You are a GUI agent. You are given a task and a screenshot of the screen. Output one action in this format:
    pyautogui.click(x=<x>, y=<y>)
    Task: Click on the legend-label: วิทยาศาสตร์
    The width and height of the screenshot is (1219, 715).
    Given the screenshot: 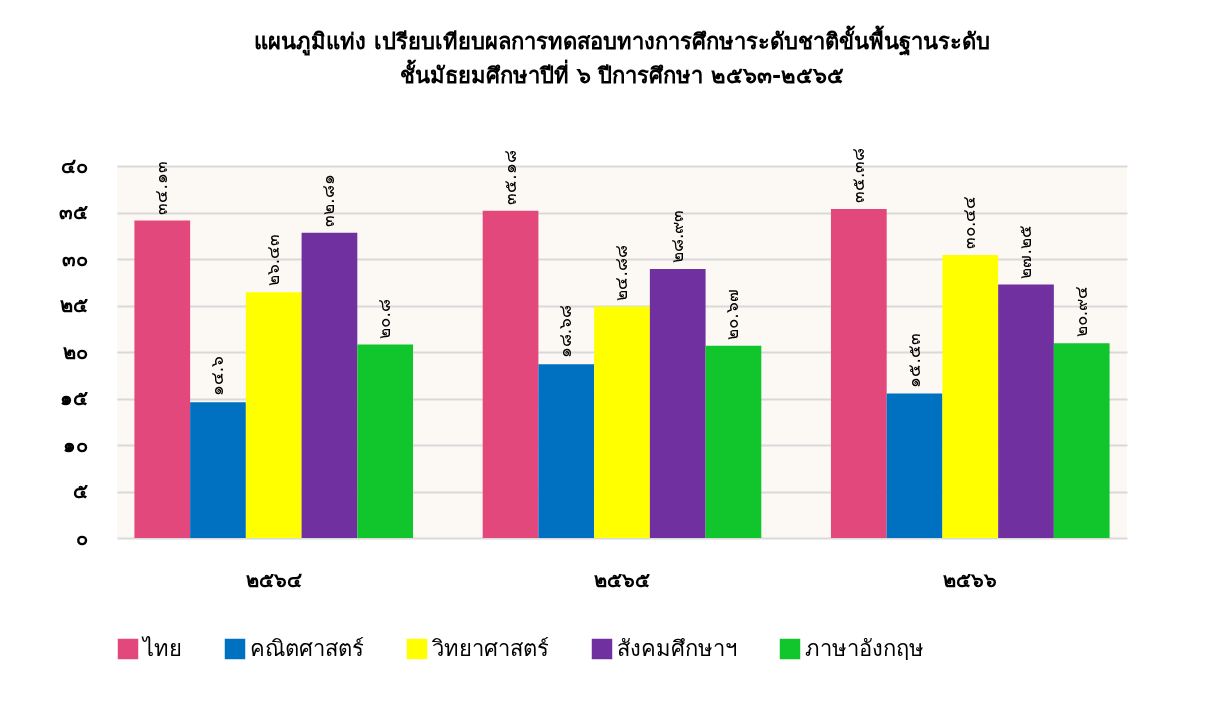 What is the action you would take?
    pyautogui.click(x=490, y=648)
    